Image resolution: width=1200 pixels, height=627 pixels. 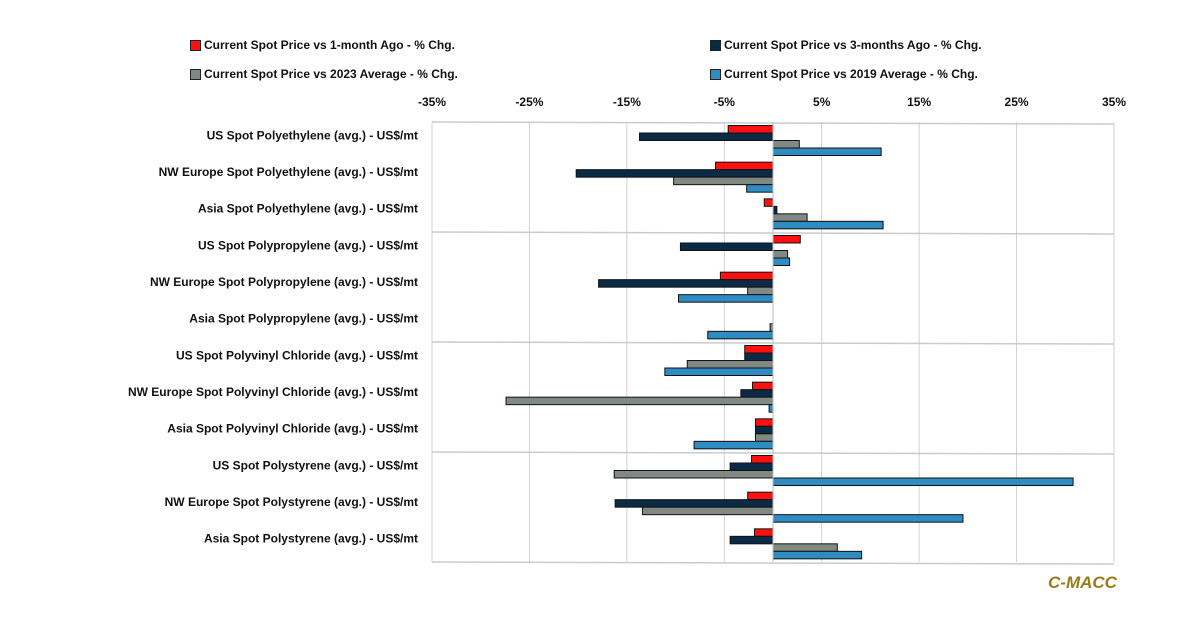 What do you see at coordinates (315, 465) in the screenshot?
I see `category-label: US Spot Polystyrene (avg.) - US$/mt` at bounding box center [315, 465].